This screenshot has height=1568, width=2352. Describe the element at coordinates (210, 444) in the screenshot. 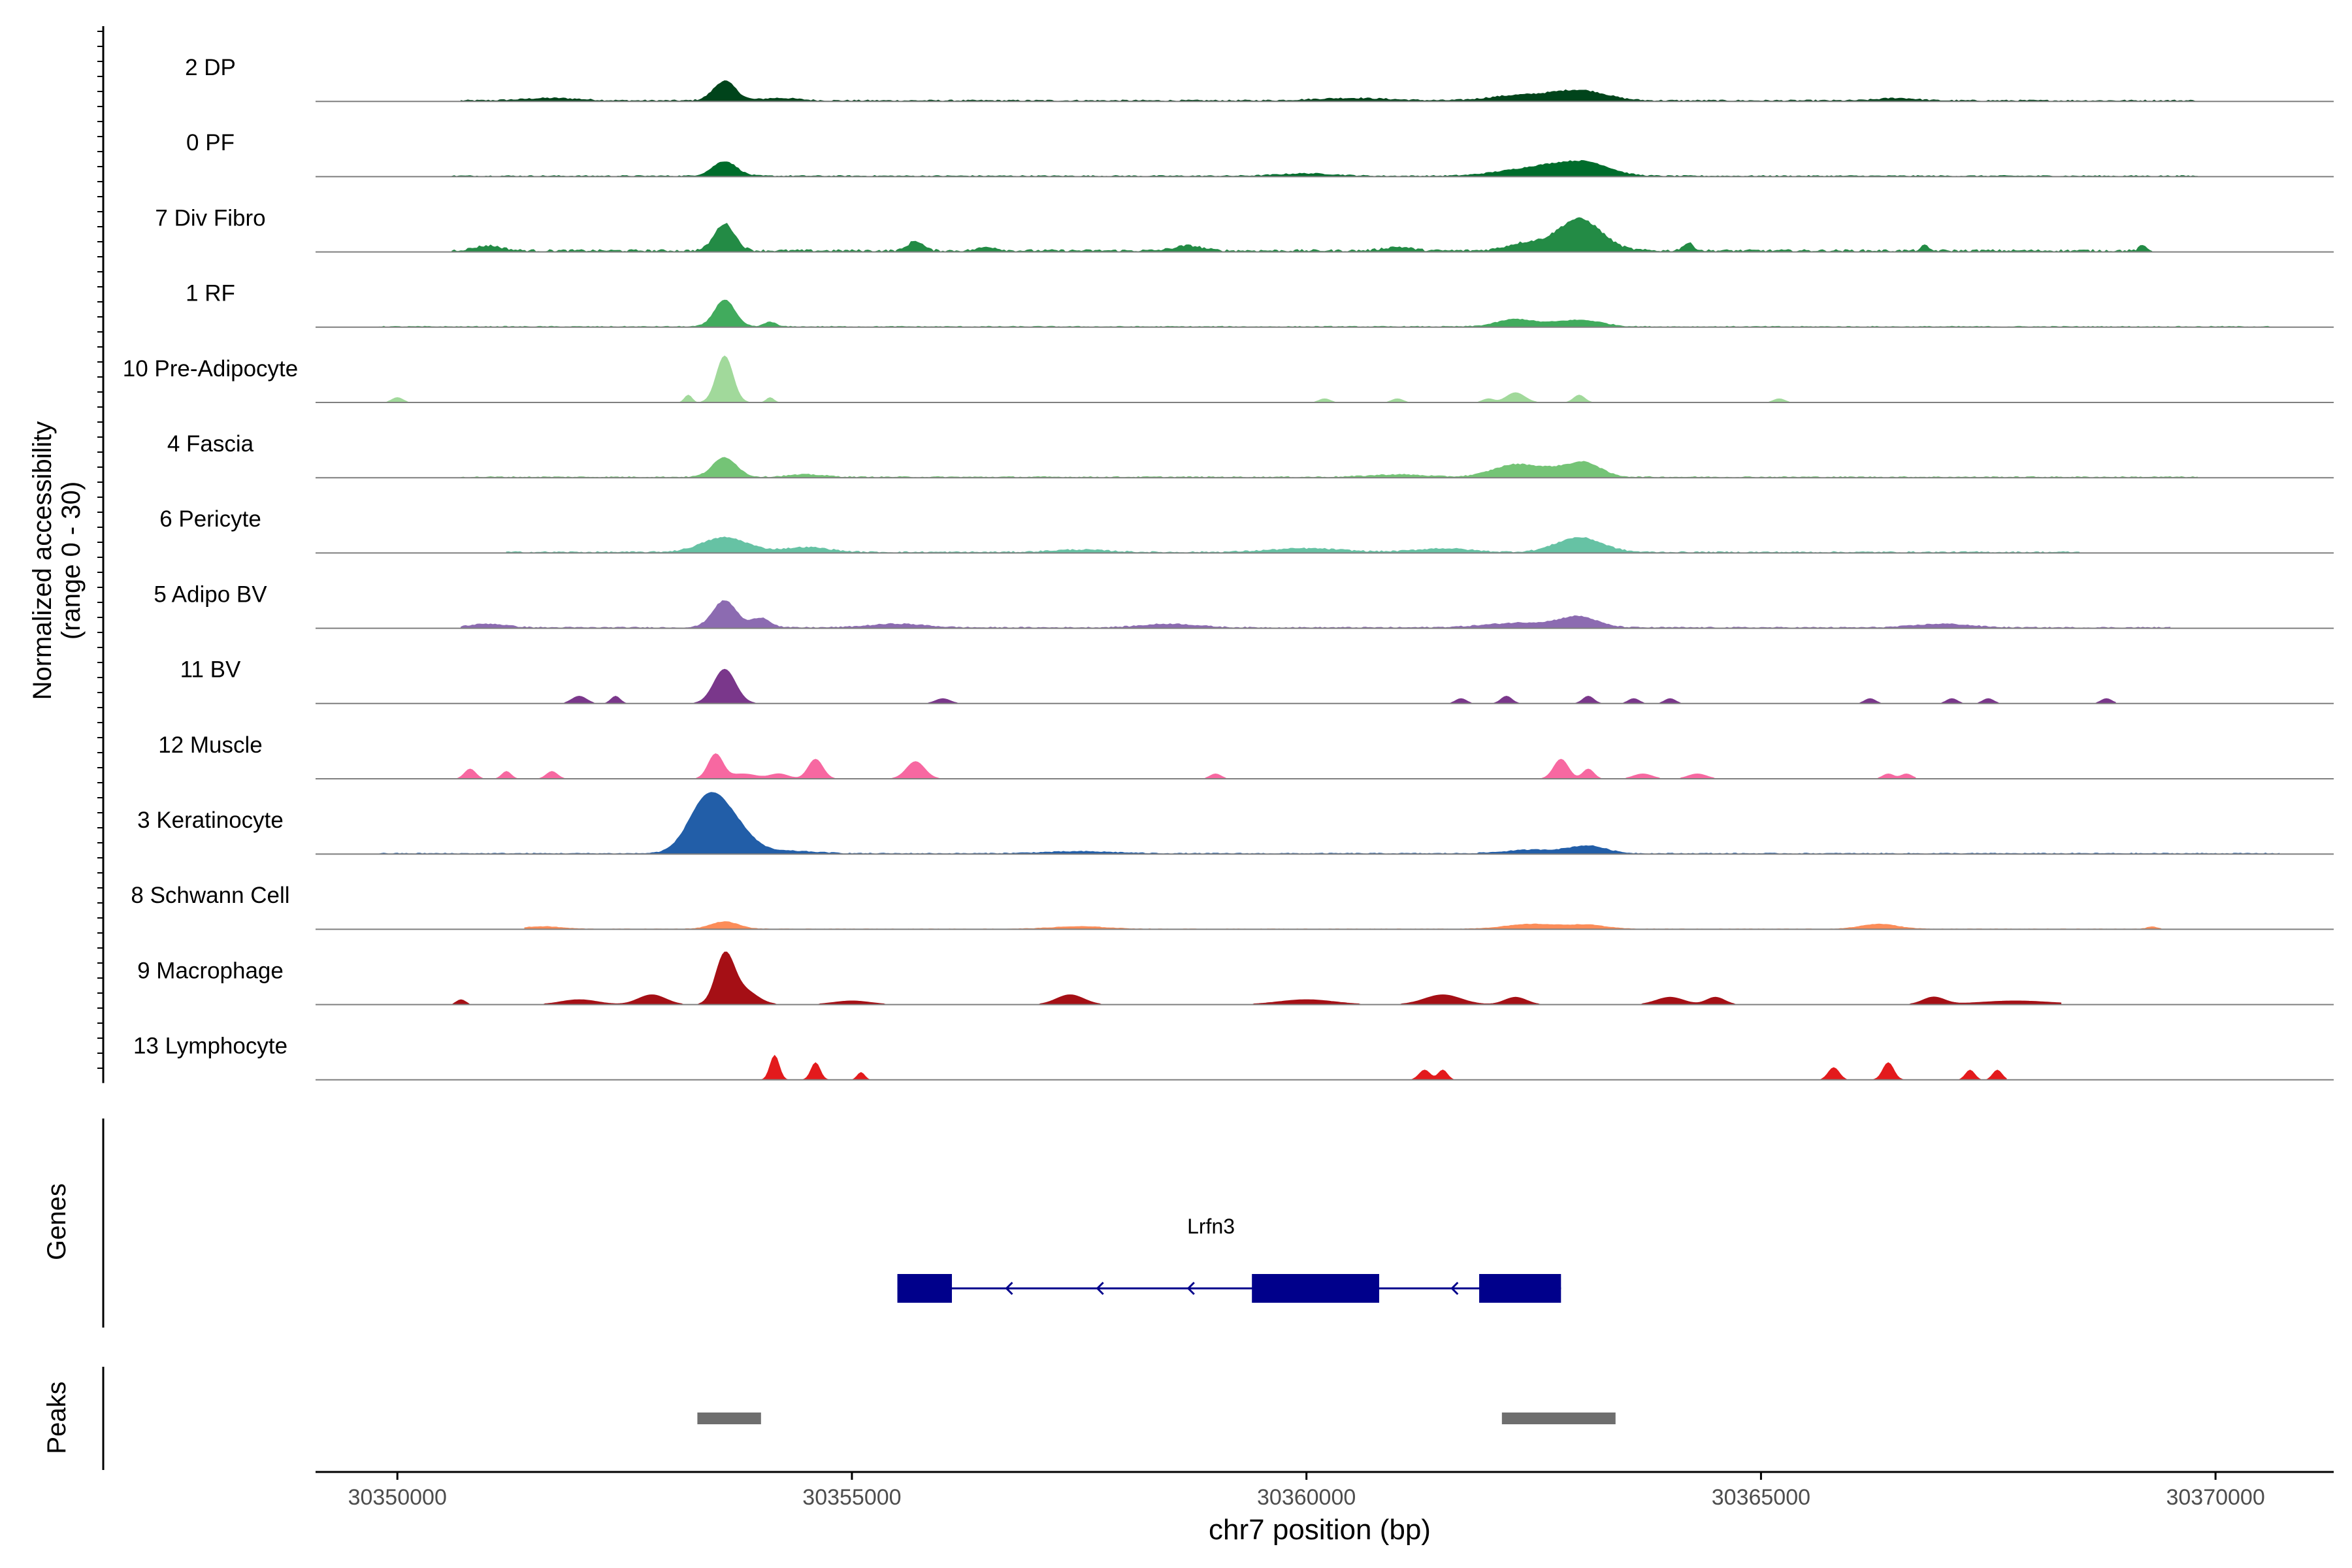

I see `track-label: 4 Fascia` at that location.